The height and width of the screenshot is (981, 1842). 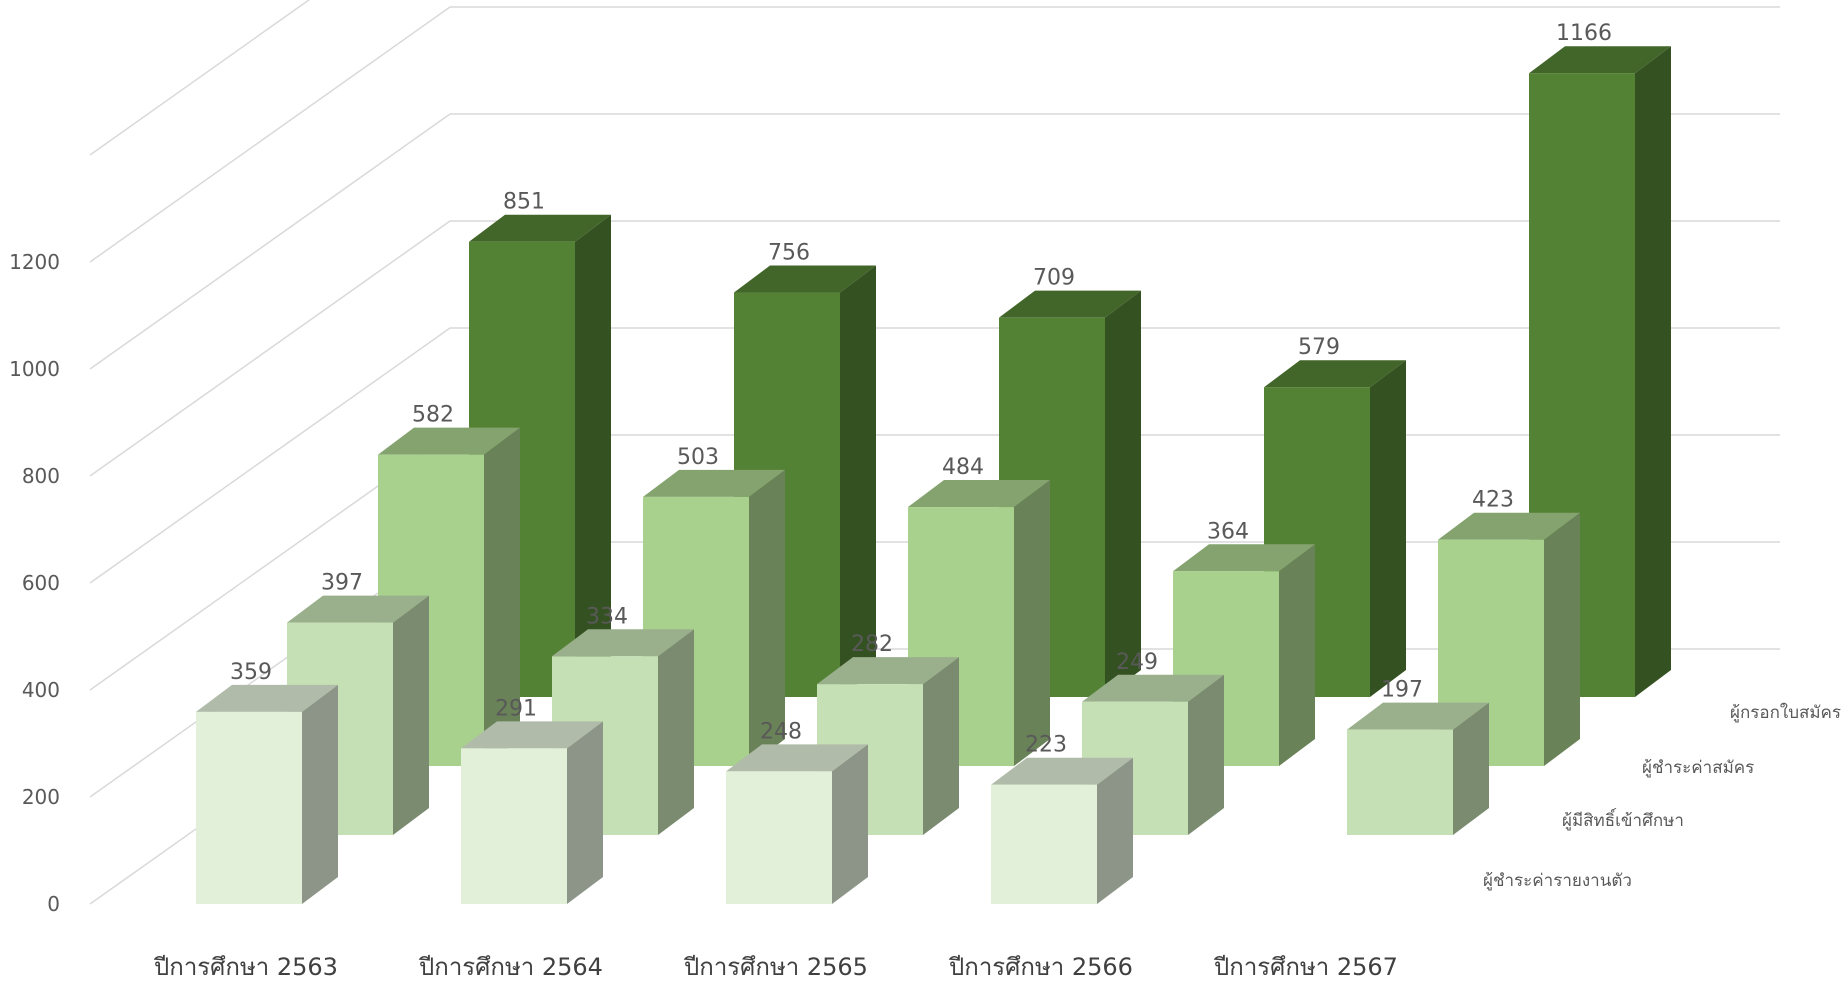 What do you see at coordinates (34, 369) in the screenshot?
I see `y-tick-label: 1000` at bounding box center [34, 369].